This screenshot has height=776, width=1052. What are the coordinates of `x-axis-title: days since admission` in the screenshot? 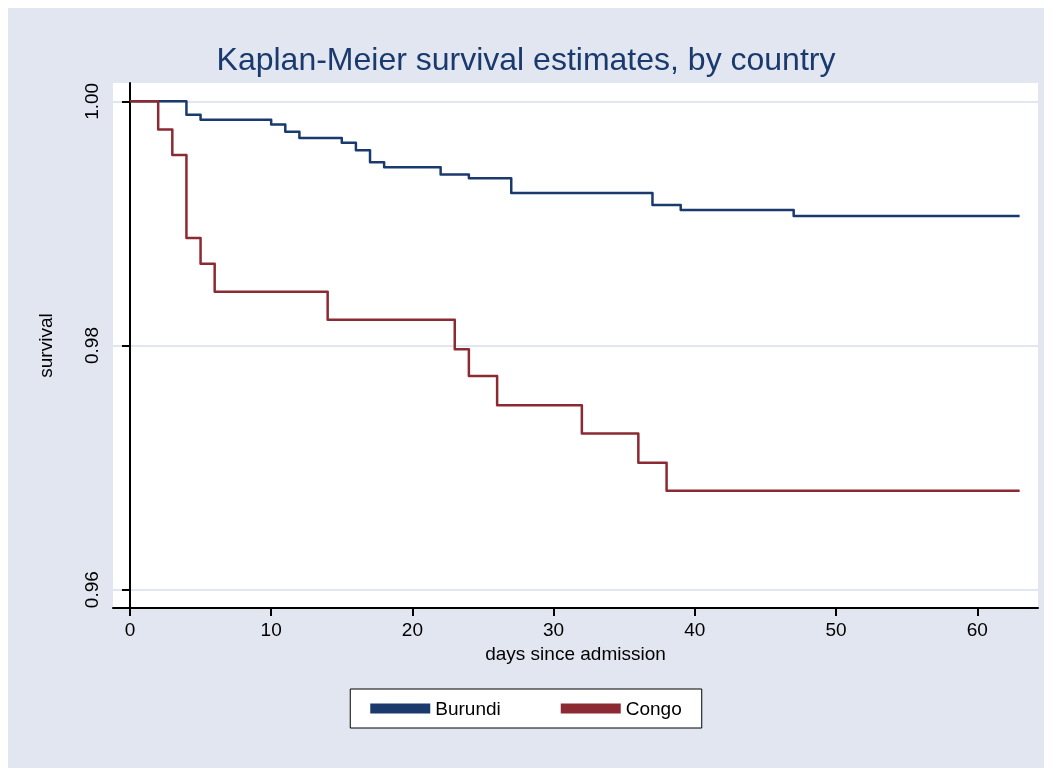 It's located at (575, 653).